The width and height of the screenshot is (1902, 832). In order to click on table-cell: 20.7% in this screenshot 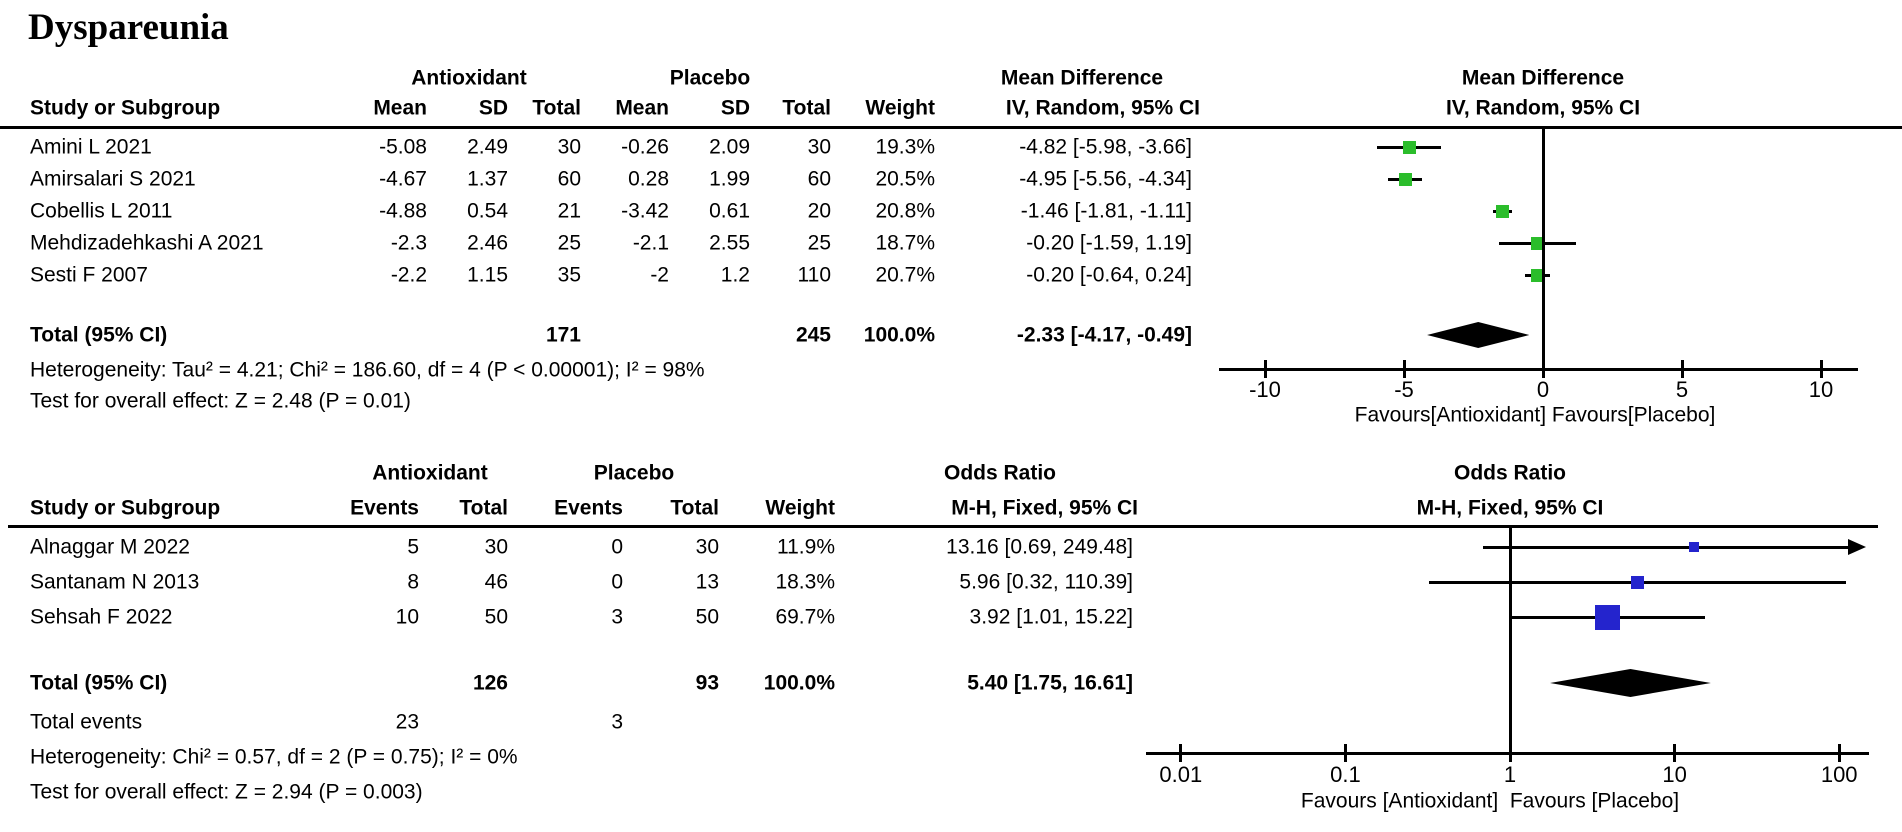, I will do `click(905, 275)`.